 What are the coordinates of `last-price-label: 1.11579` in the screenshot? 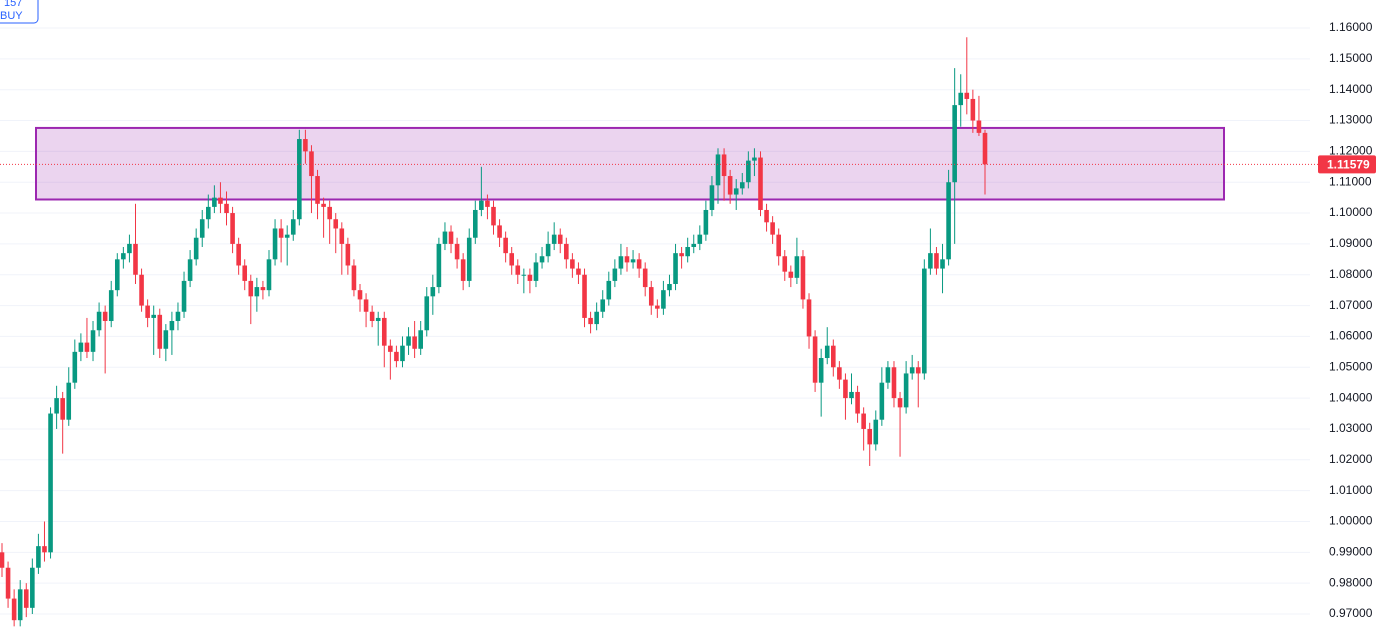 It's located at (1348, 165).